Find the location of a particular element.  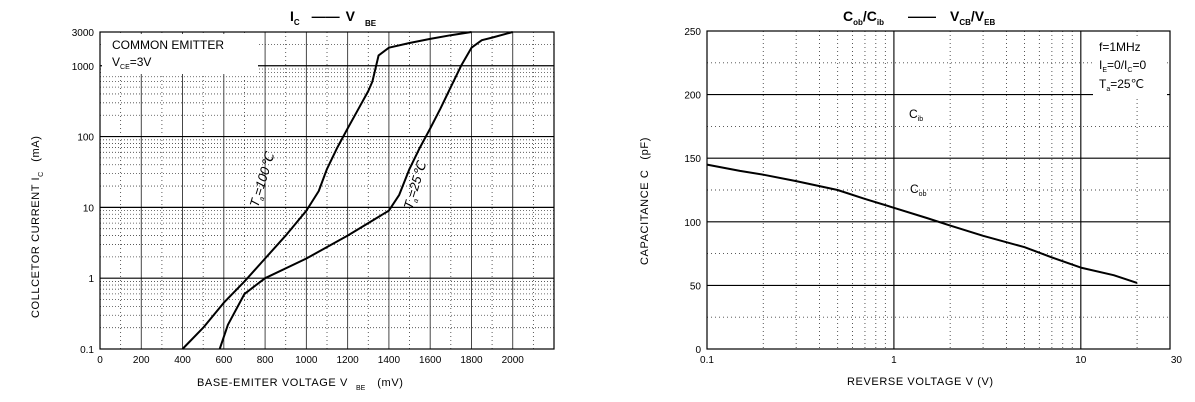

series-label-ta-100: Ta=100℃ is located at coordinates (263, 180).